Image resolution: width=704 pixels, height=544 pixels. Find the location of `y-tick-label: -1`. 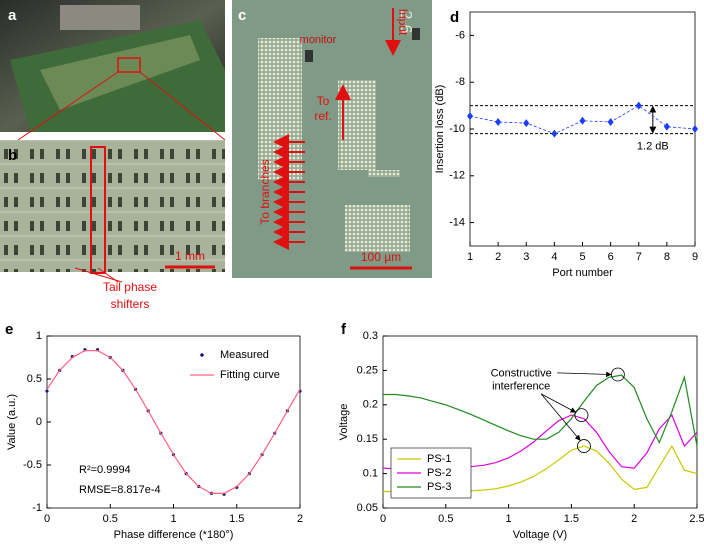

y-tick-label: -1 is located at coordinates (37, 508).